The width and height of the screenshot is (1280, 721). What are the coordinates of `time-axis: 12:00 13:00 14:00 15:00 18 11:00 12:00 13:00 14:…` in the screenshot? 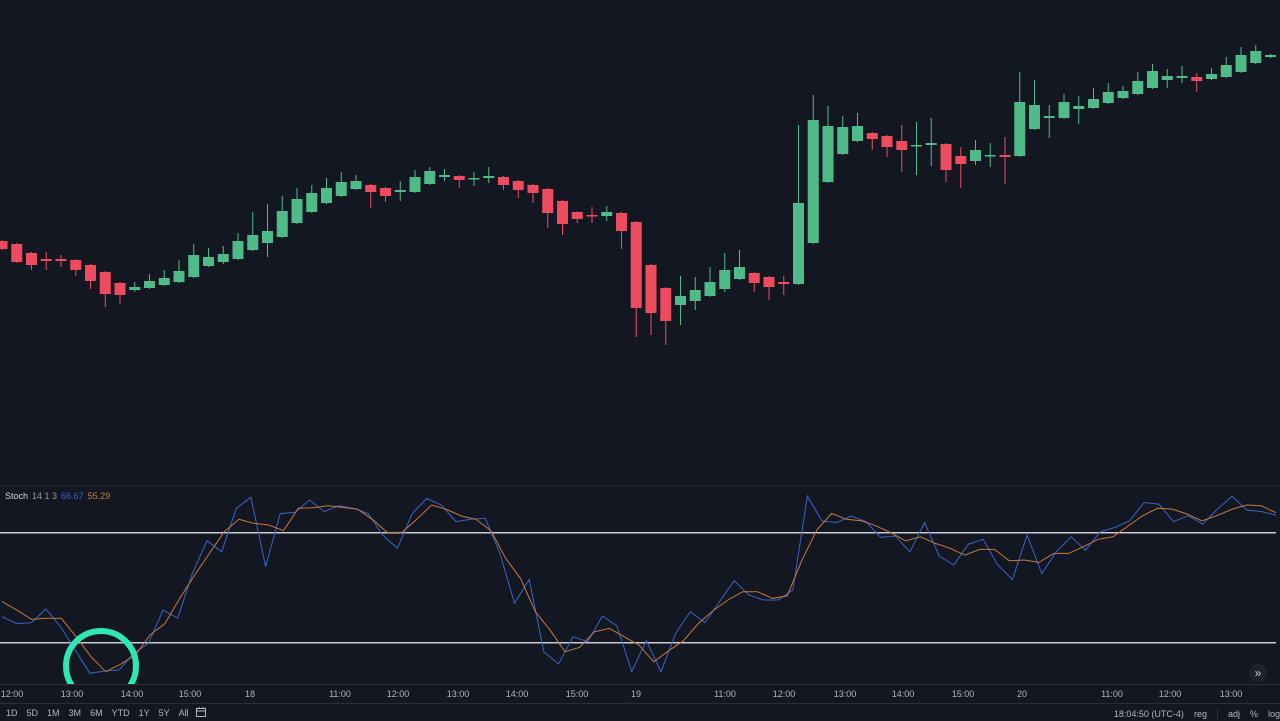 It's located at (640, 693).